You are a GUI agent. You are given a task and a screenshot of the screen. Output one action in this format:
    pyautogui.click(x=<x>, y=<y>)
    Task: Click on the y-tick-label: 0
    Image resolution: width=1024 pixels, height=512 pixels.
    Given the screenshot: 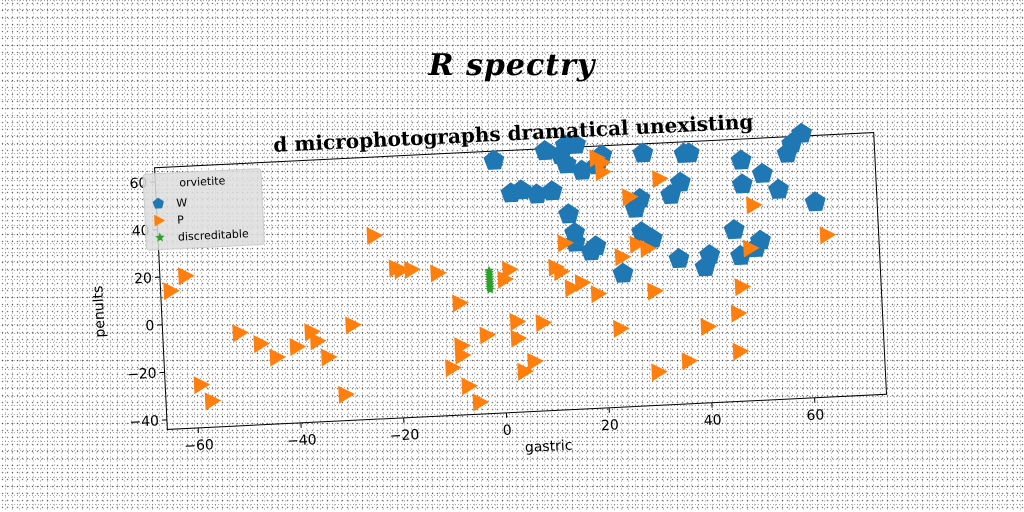 What is the action you would take?
    pyautogui.click(x=150, y=326)
    